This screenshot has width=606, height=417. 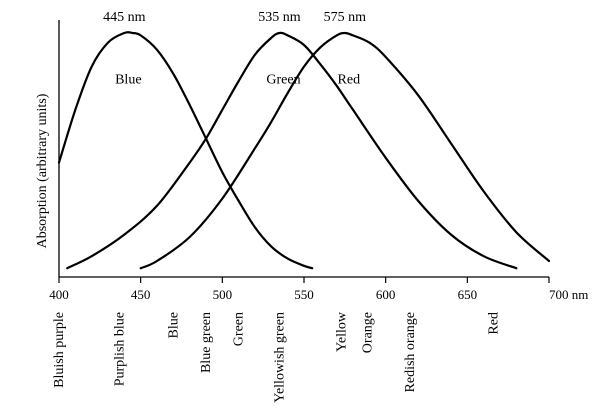 What do you see at coordinates (386, 294) in the screenshot?
I see `x-tick-label-600: 600` at bounding box center [386, 294].